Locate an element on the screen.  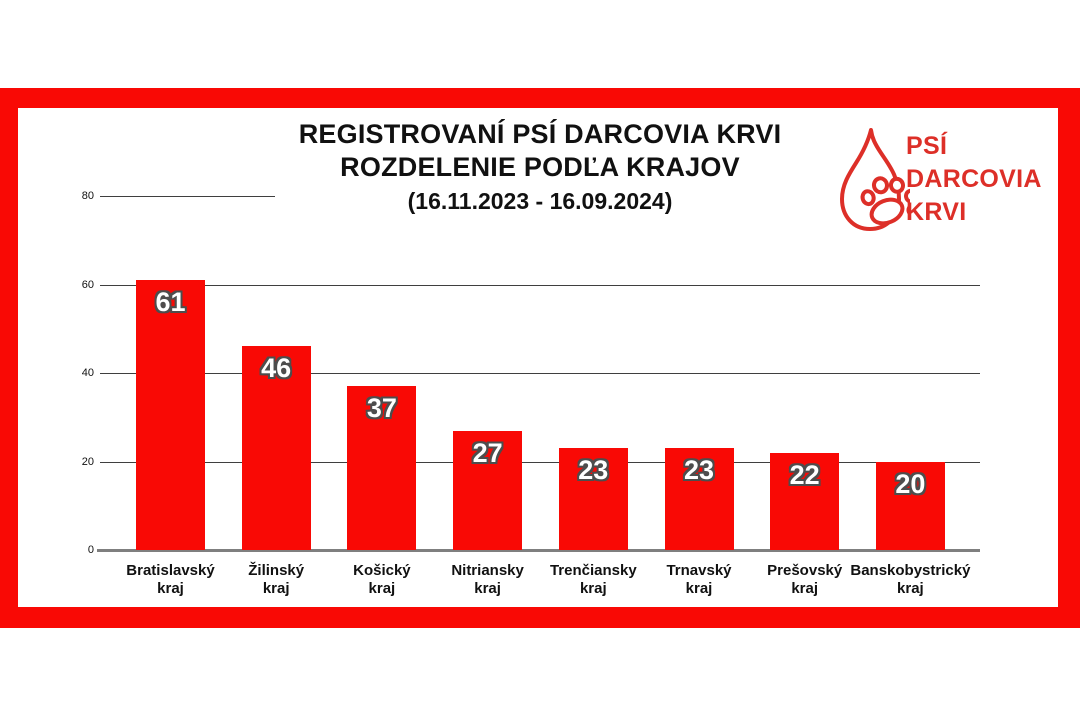
x-axis-label: Prešovský kraj is located at coordinates (805, 580).